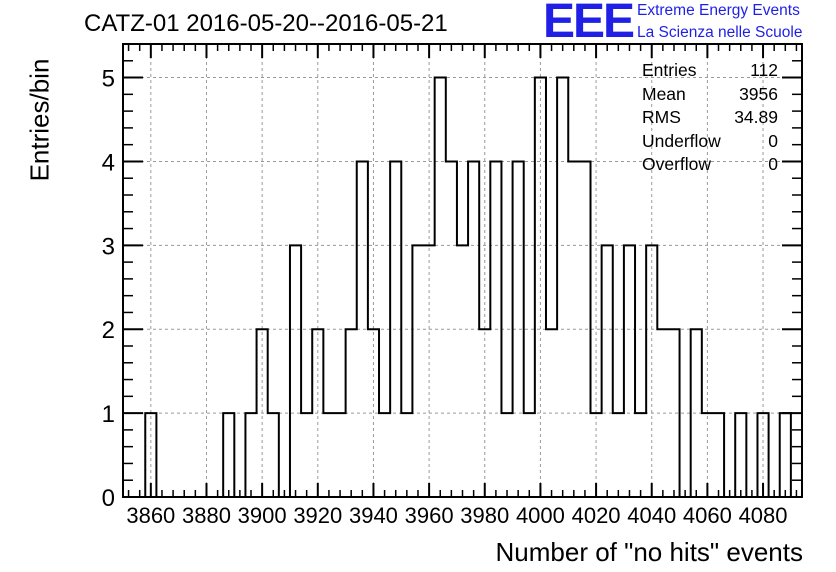 Image resolution: width=836 pixels, height=572 pixels. What do you see at coordinates (669, 70) in the screenshot?
I see `stat-label: Entries` at bounding box center [669, 70].